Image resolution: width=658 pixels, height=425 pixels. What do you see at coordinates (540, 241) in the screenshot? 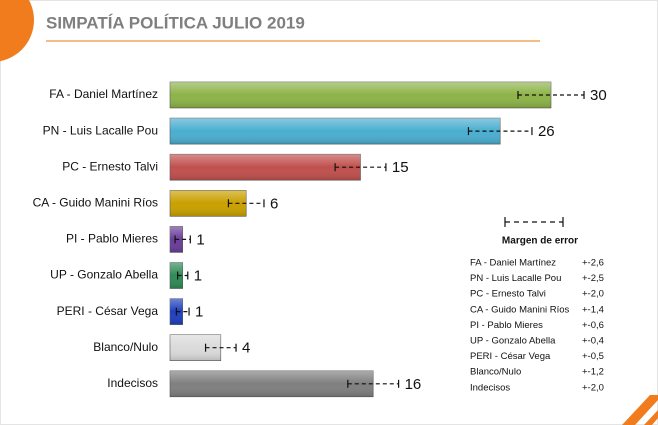
I see `error-legend-title: Margen de error` at bounding box center [540, 241].